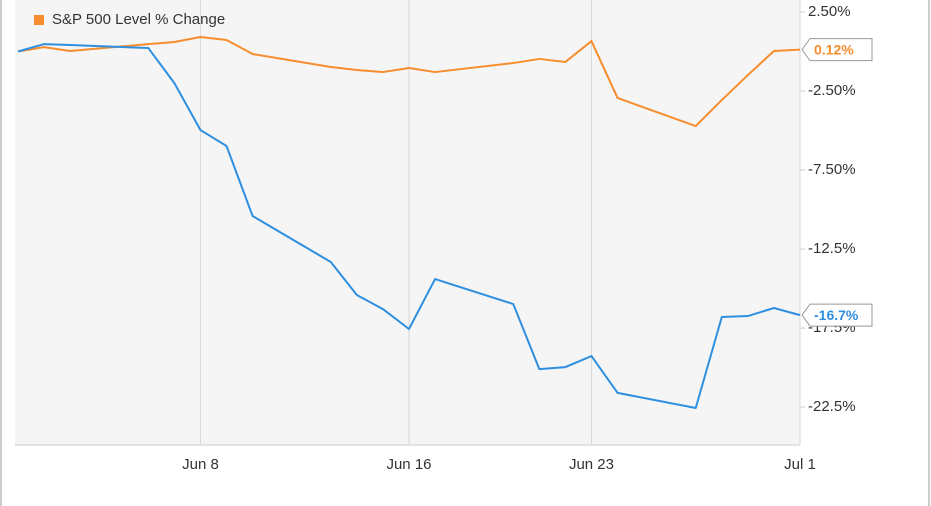 The width and height of the screenshot is (931, 506). I want to click on y-tick-label: -12.5%, so click(832, 248).